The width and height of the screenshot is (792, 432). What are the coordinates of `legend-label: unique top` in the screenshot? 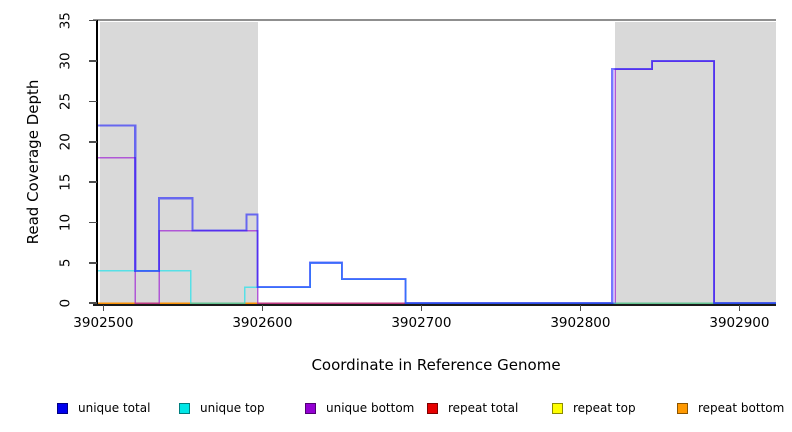 It's located at (232, 408).